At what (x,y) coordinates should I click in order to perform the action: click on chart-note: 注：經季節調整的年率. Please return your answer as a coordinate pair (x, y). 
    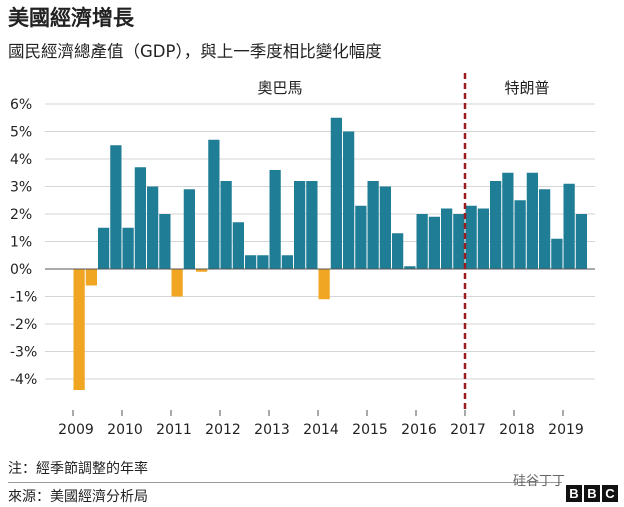
    Looking at the image, I should click on (78, 469).